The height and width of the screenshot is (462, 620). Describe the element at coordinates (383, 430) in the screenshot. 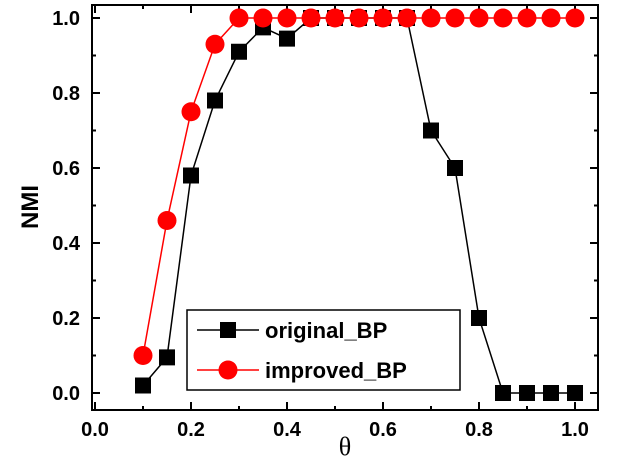

I see `x-tick-label: 0.6` at that location.